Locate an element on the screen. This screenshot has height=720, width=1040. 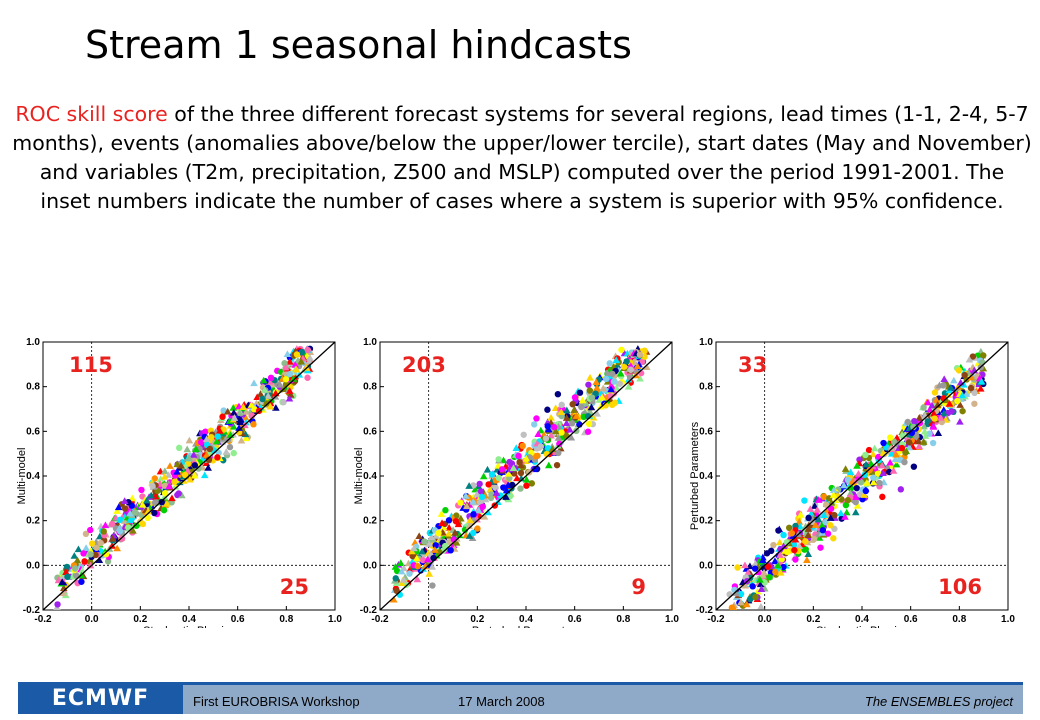
ecmwf-logo: ECMWF is located at coordinates (100, 698).